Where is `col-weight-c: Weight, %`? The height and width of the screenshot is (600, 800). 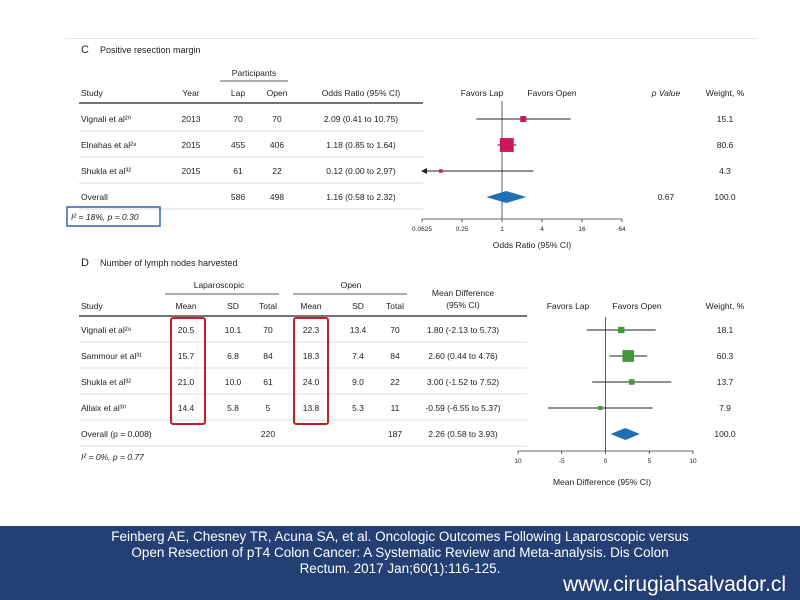
col-weight-c: Weight, % is located at coordinates (725, 93).